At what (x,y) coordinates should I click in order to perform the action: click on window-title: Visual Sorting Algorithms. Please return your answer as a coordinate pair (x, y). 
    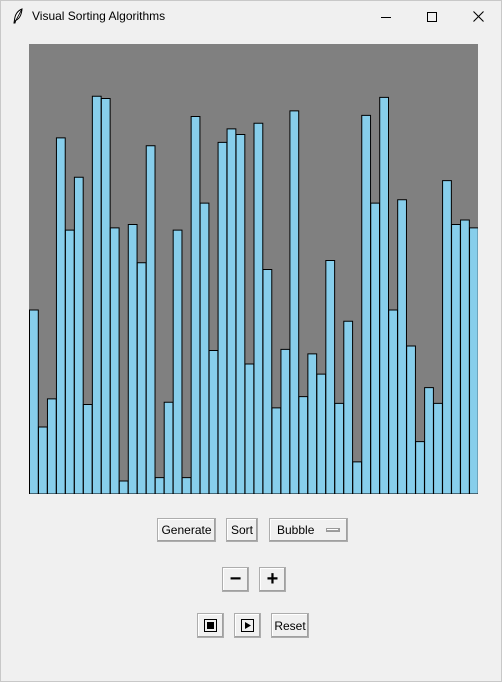
    Looking at the image, I should click on (99, 16).